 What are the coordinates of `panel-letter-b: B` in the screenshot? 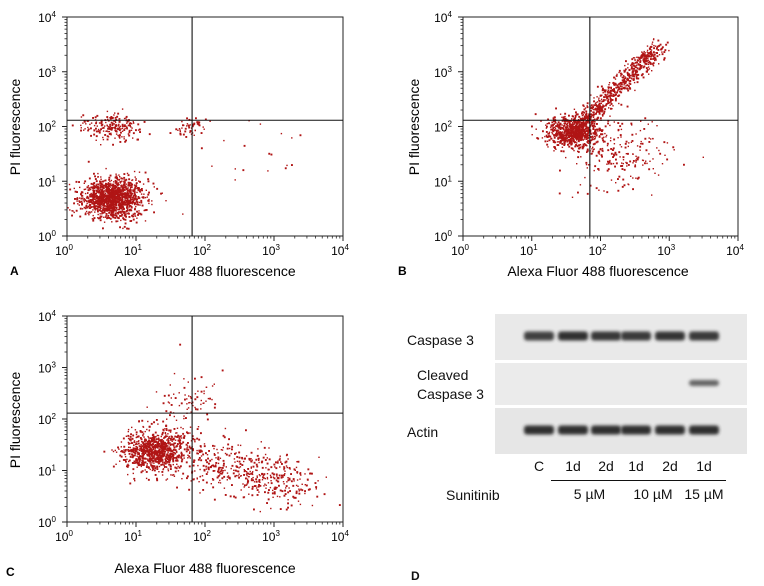 It's located at (402, 271).